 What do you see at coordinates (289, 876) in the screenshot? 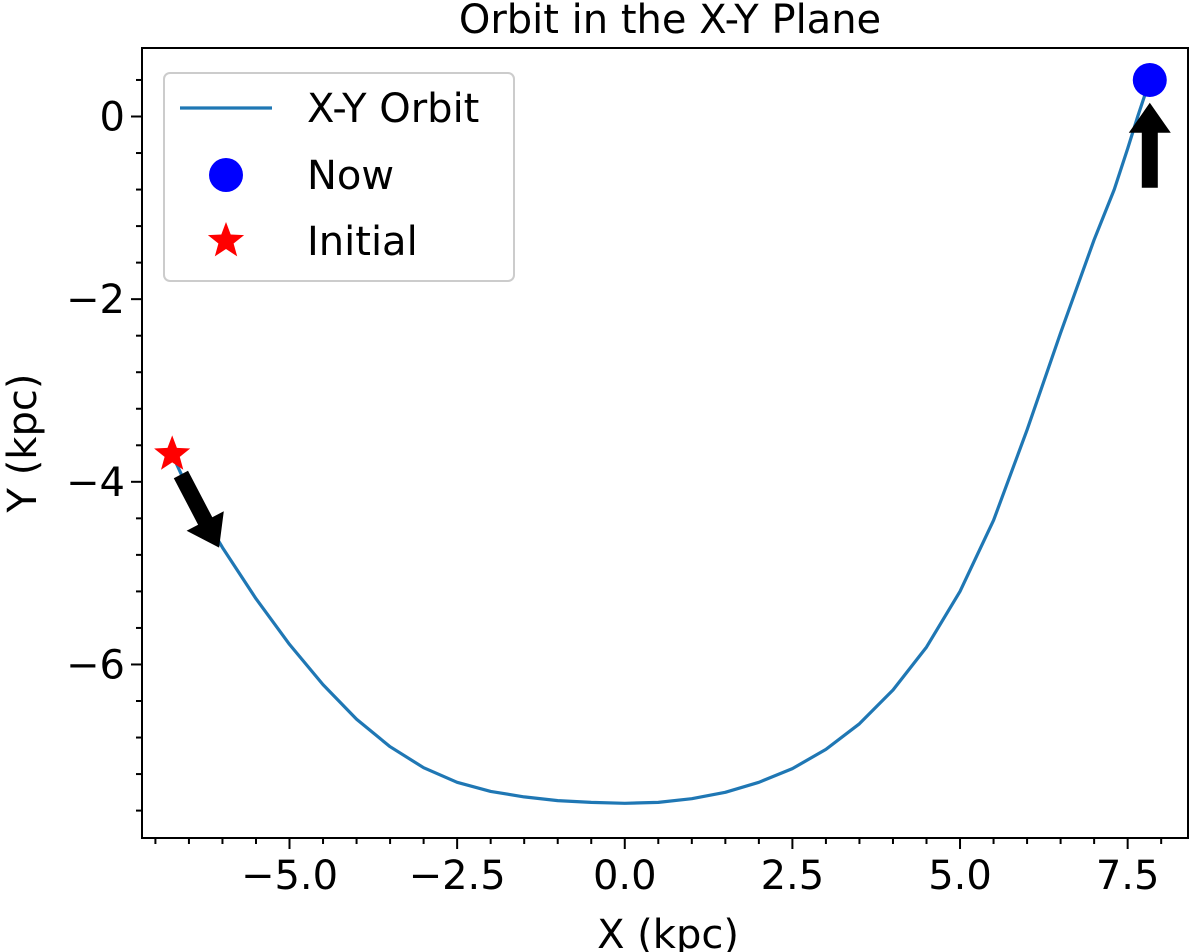
I see `x-tick-label: −5.0` at bounding box center [289, 876].